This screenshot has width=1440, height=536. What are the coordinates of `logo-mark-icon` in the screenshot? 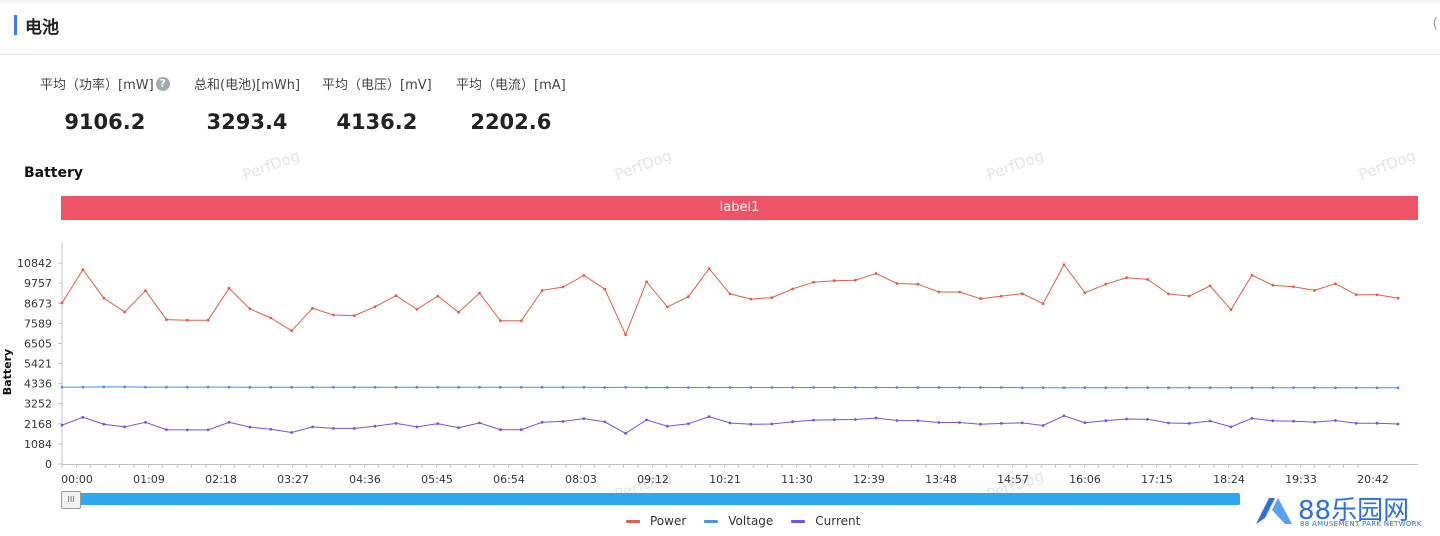 It's located at (1274, 511).